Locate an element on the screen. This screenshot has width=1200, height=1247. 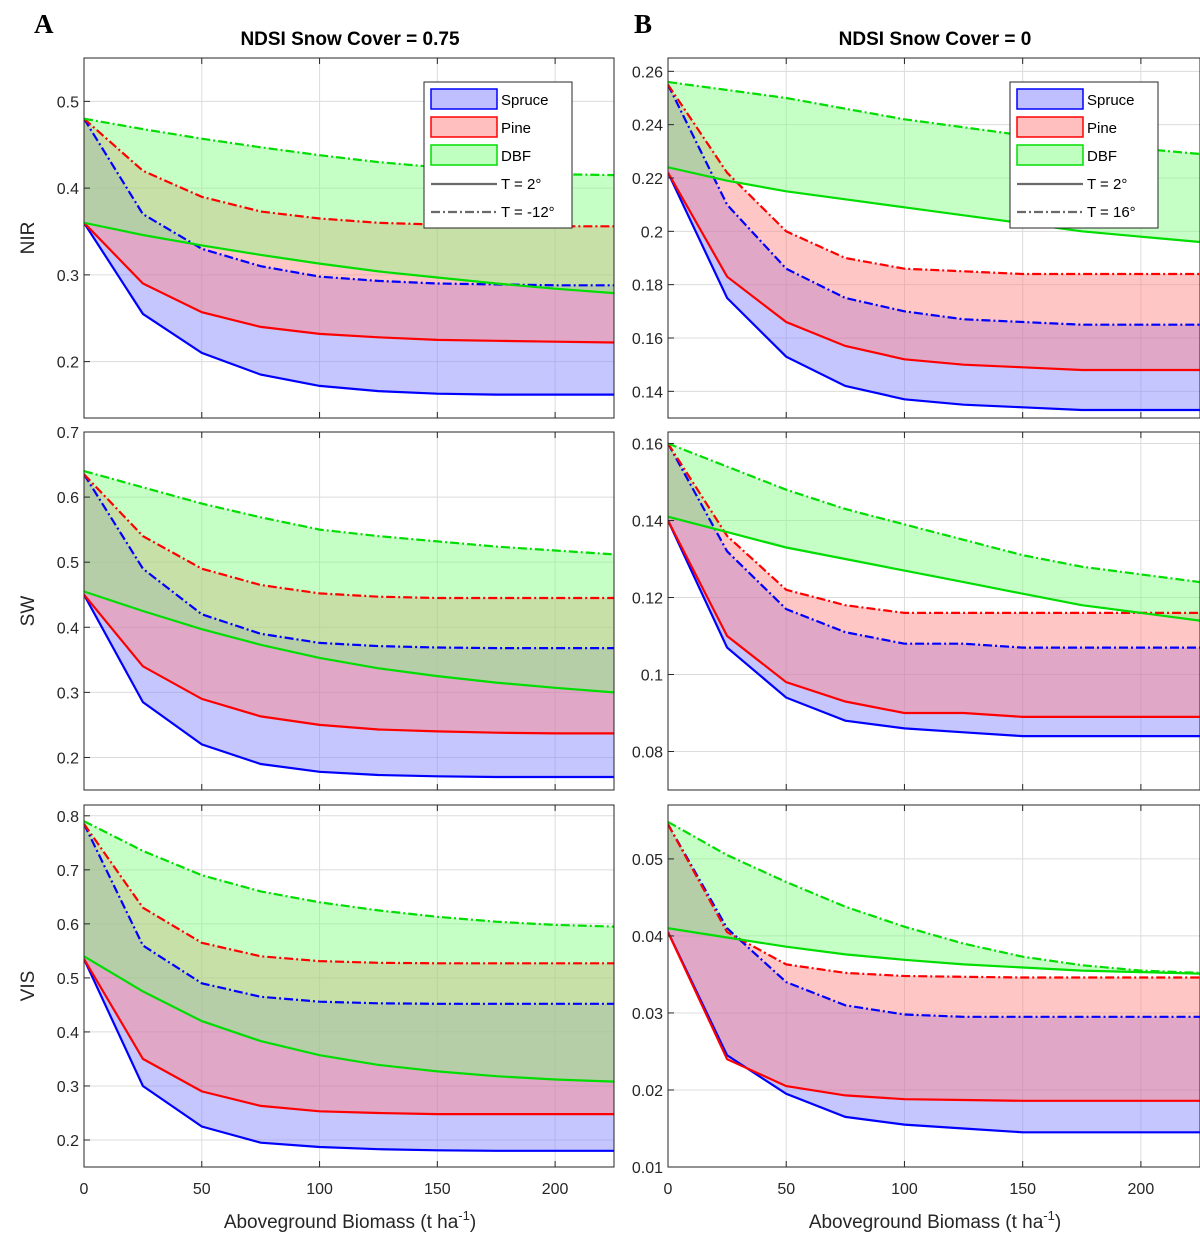
y-tick-label: 0.01 is located at coordinates (647, 1168).